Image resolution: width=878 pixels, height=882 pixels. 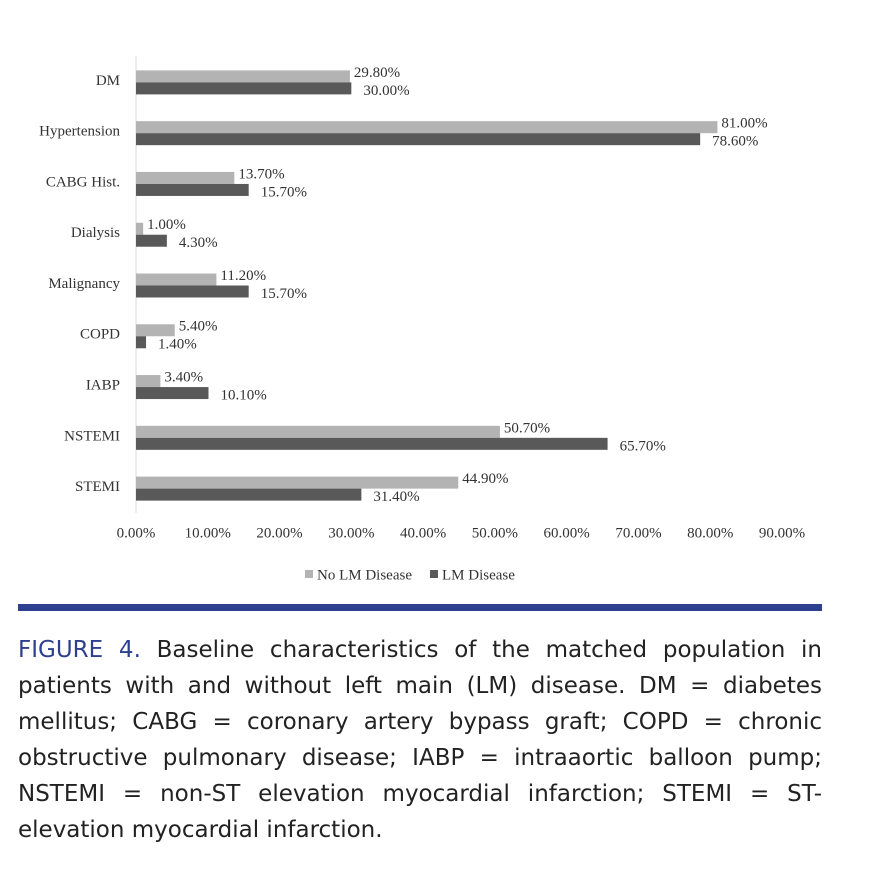 What do you see at coordinates (478, 575) in the screenshot?
I see `legend-label: LM Disease` at bounding box center [478, 575].